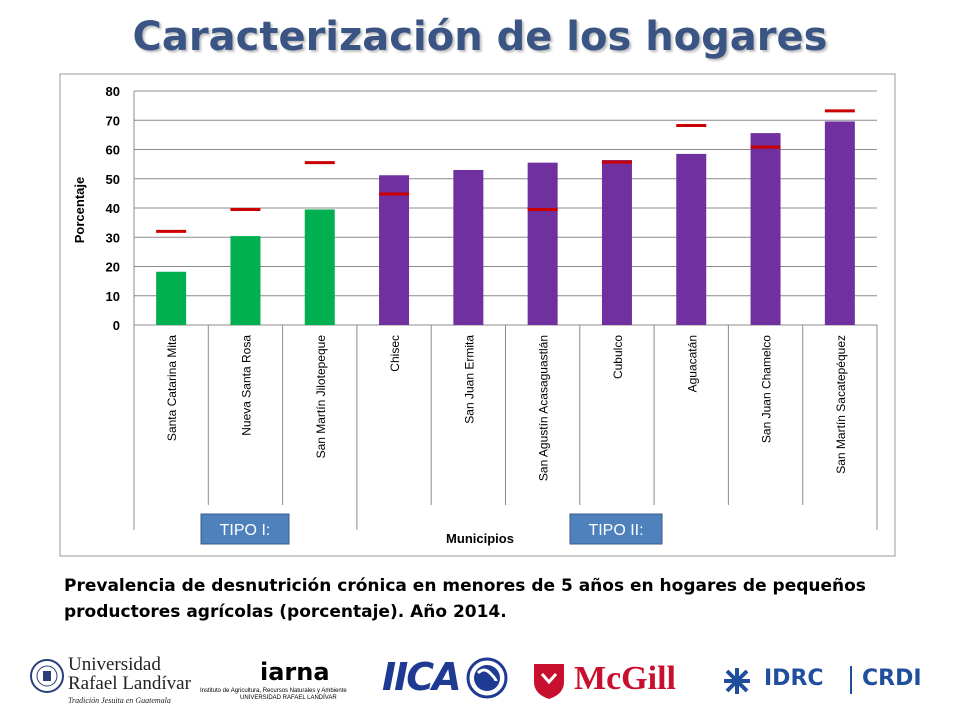 This screenshot has width=960, height=720. What do you see at coordinates (116, 325) in the screenshot?
I see `y-tick-0: 0` at bounding box center [116, 325].